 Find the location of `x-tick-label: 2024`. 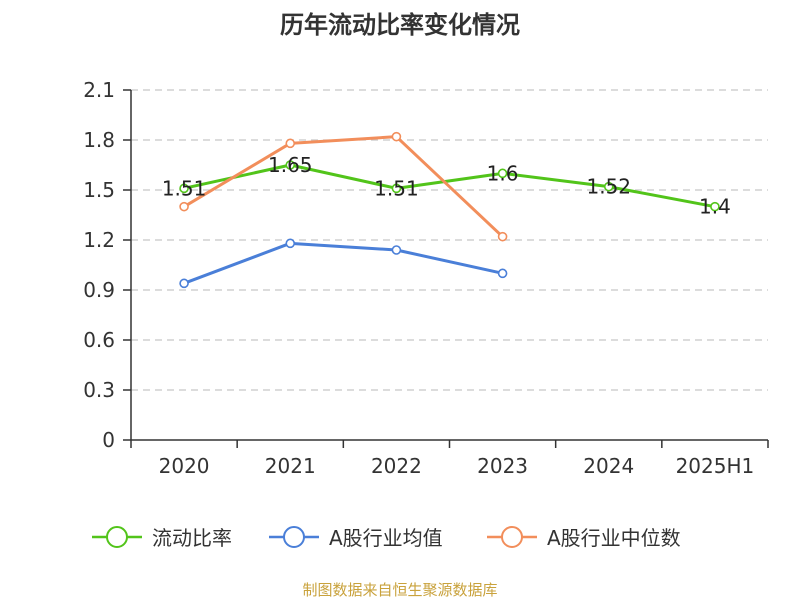

x-tick-label: 2024 is located at coordinates (608, 466).